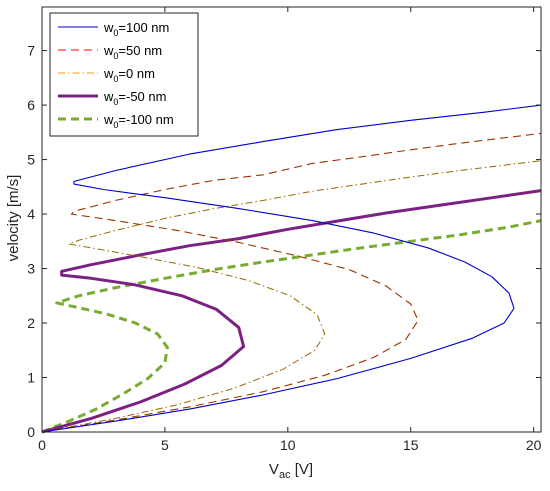 Image resolution: width=550 pixels, height=491 pixels. I want to click on legend-label-2: w0=0 nm, so click(129, 75).